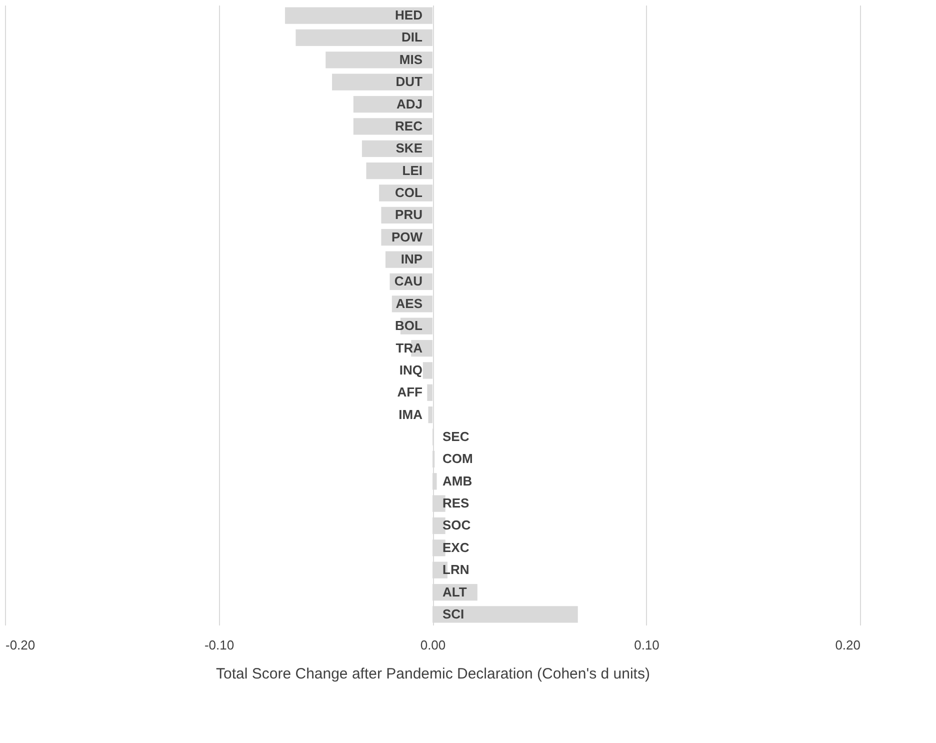 The width and height of the screenshot is (936, 743). What do you see at coordinates (433, 645) in the screenshot?
I see `x-tick-label: 0.00` at bounding box center [433, 645].